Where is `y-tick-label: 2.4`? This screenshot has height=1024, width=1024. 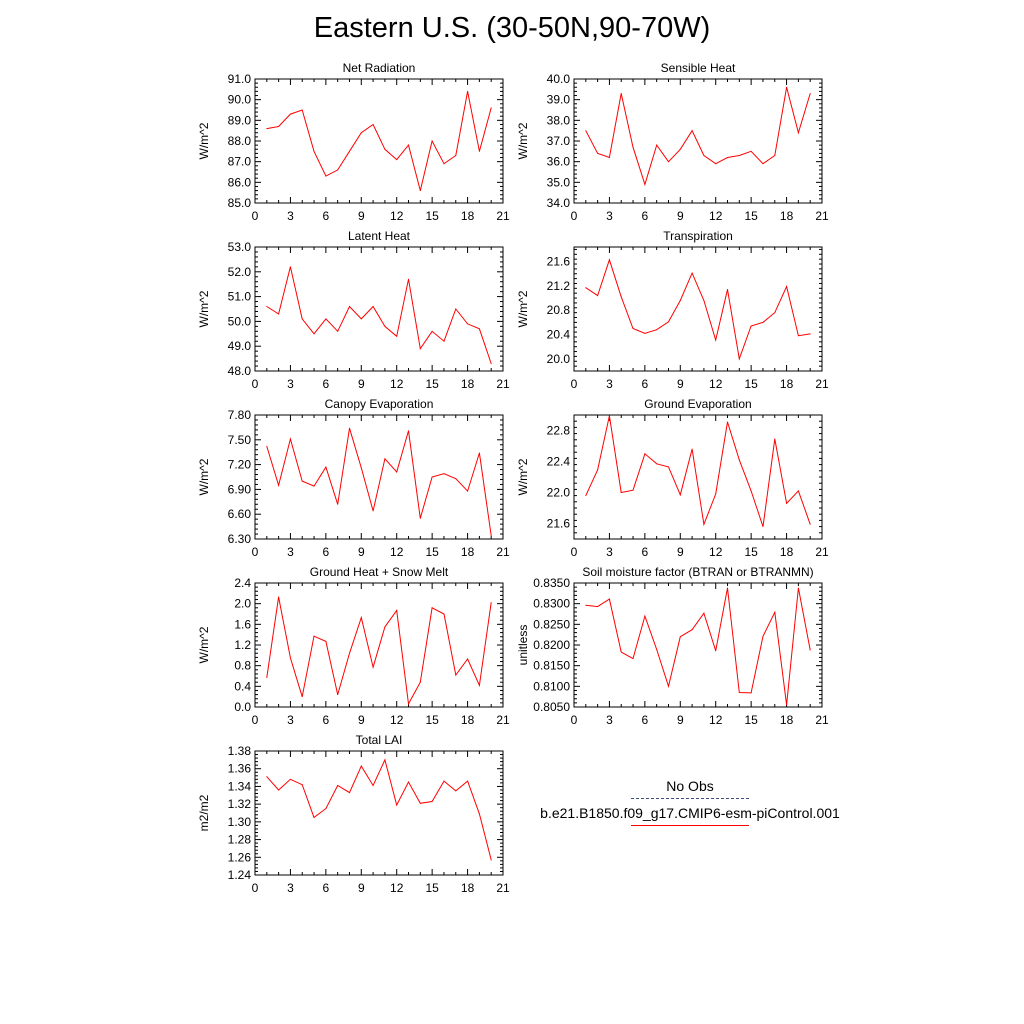 y-tick-label: 2.4 is located at coordinates (242, 583).